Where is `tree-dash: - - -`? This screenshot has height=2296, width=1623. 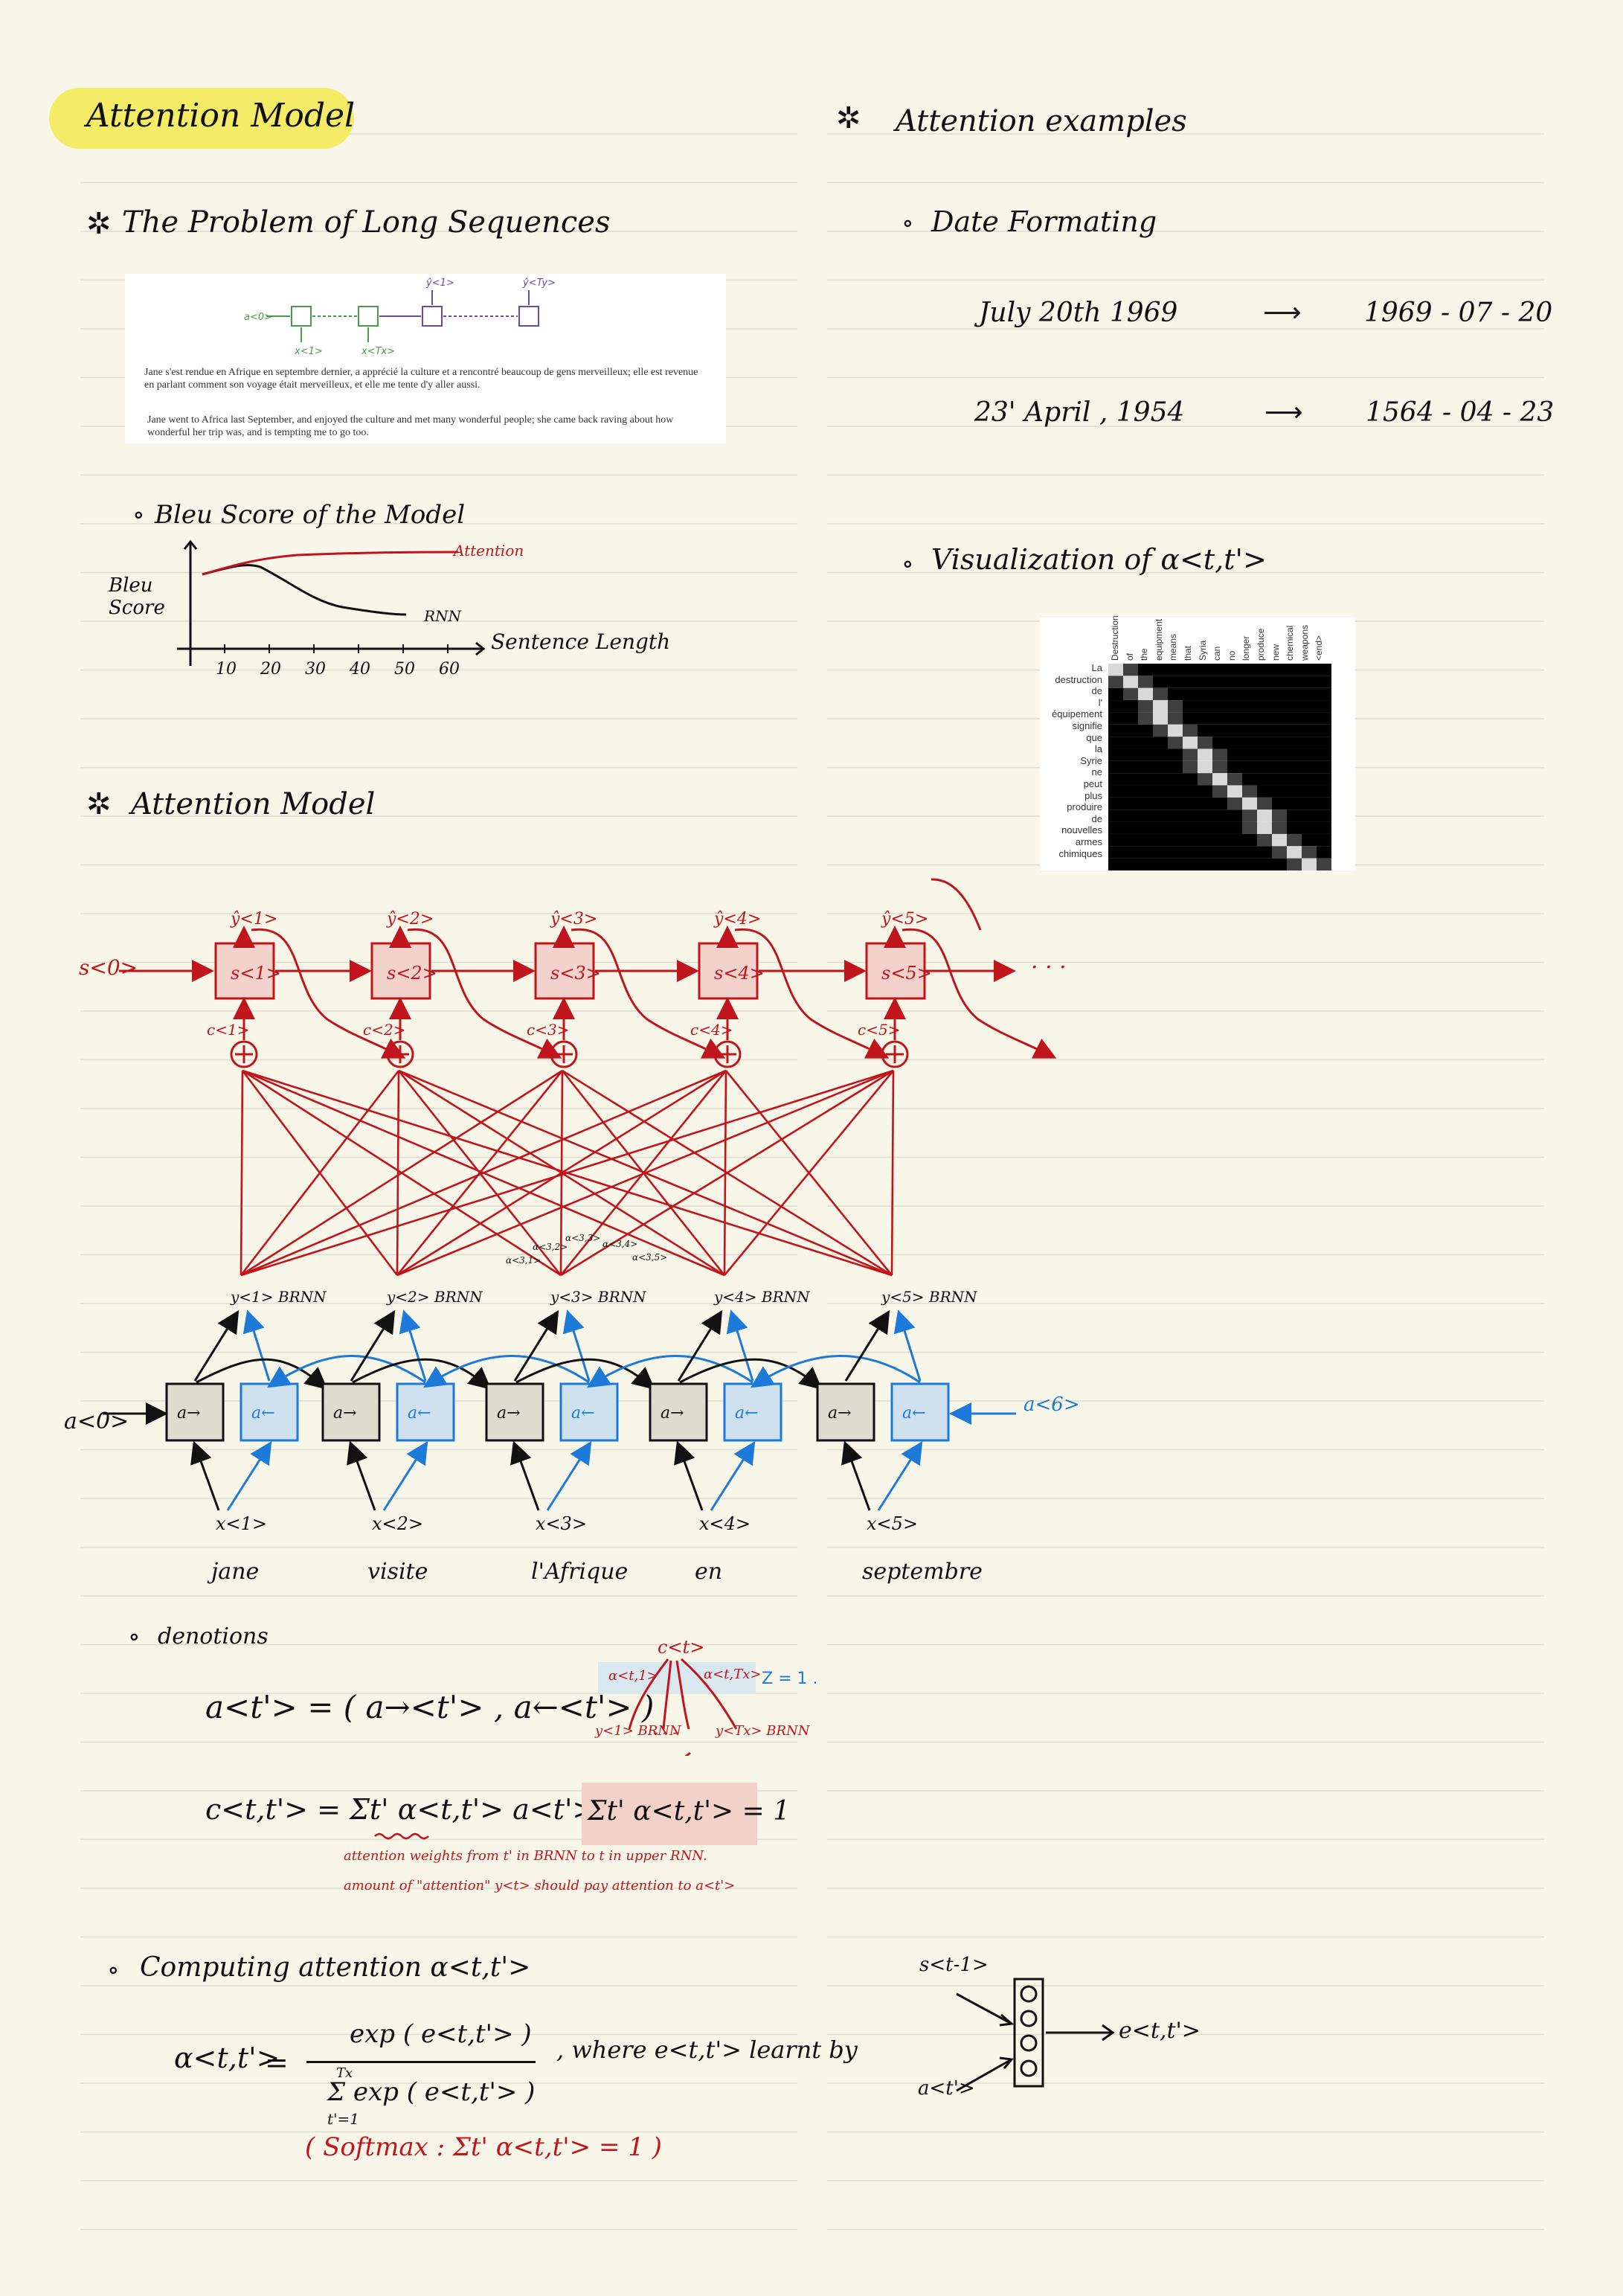 tree-dash: - - - is located at coordinates (665, 1732).